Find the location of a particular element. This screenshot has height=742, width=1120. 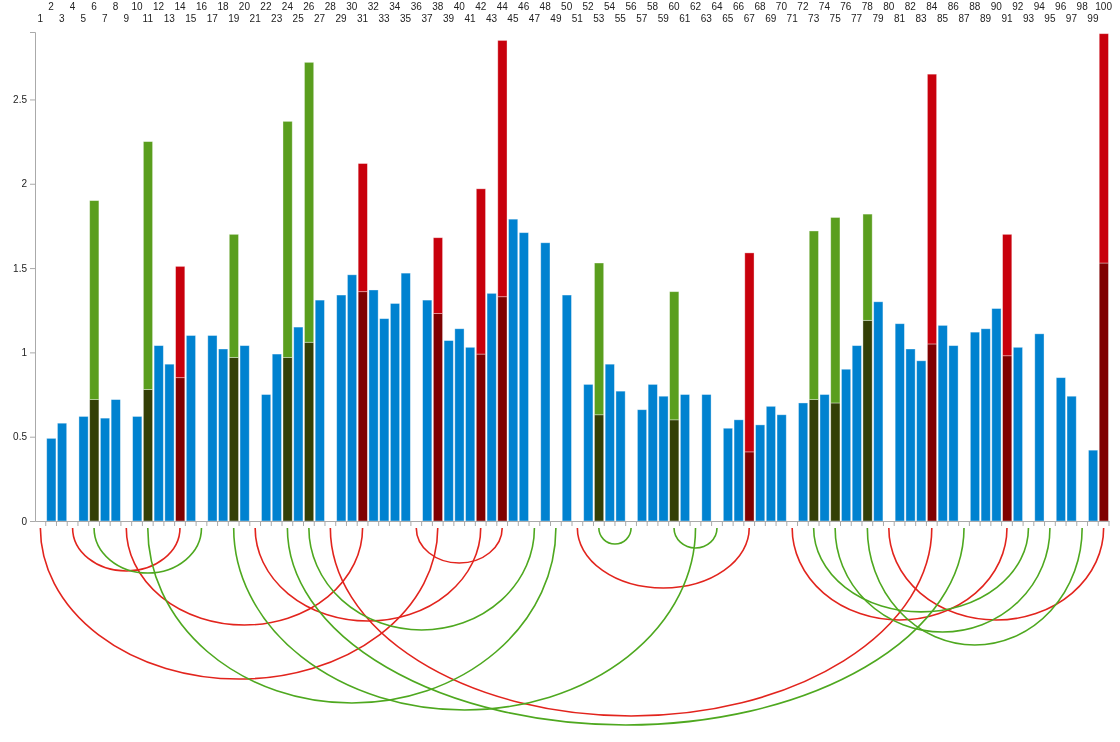

x-tick-label: 25 is located at coordinates (298, 18).